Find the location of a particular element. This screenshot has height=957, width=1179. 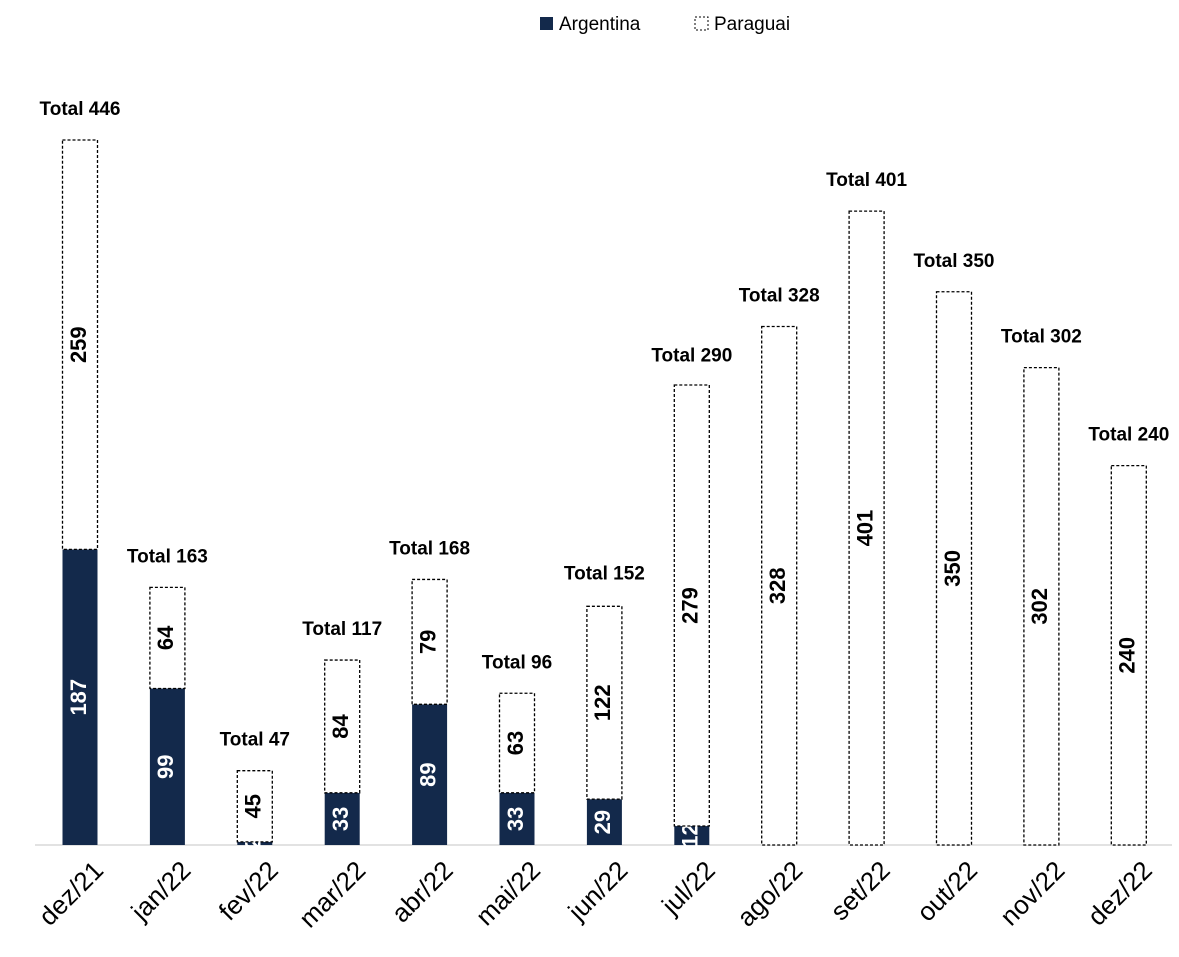

x-tick-label: out/22 is located at coordinates (947, 891).